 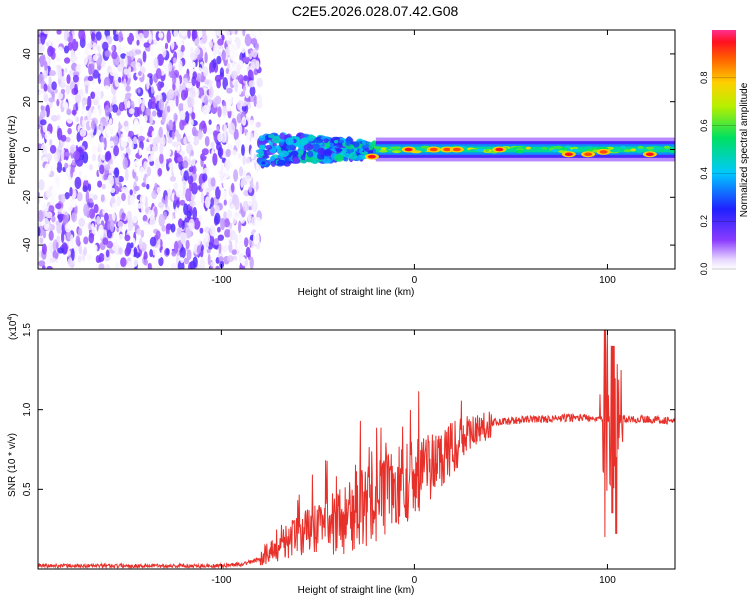 I want to click on colorbar-tick-label: 0.6, so click(x=704, y=125).